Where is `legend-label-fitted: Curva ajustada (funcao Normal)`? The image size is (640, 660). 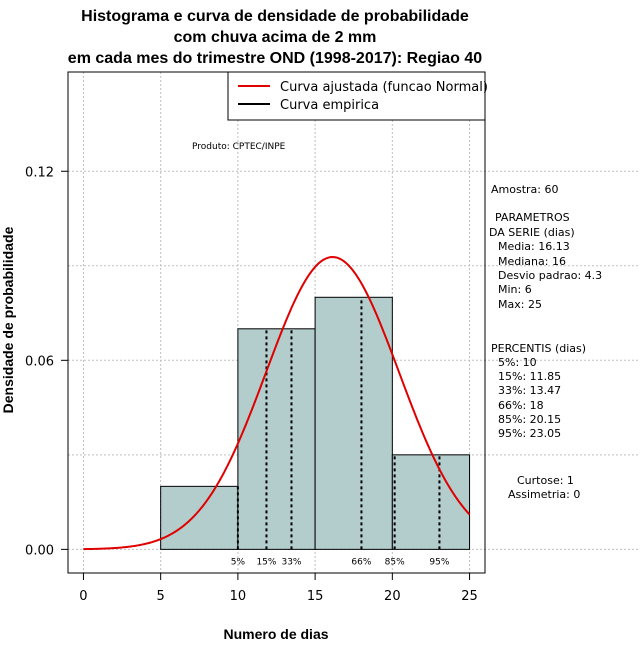
legend-label-fitted: Curva ajustada (funcao Normal) is located at coordinates (384, 87).